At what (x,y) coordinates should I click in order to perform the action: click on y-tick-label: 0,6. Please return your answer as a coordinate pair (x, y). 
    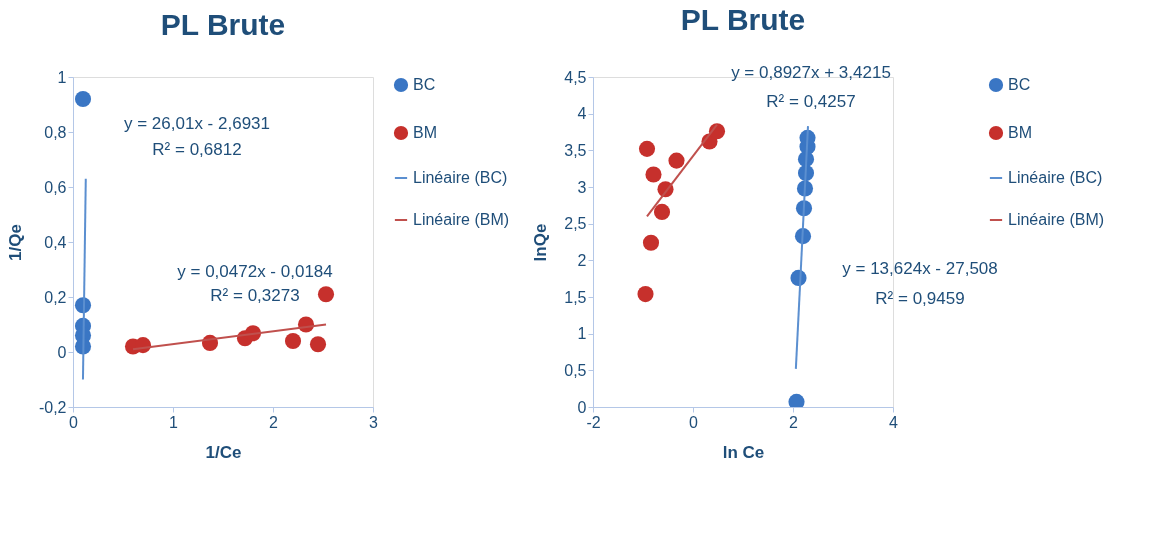
    Looking at the image, I should click on (55, 187).